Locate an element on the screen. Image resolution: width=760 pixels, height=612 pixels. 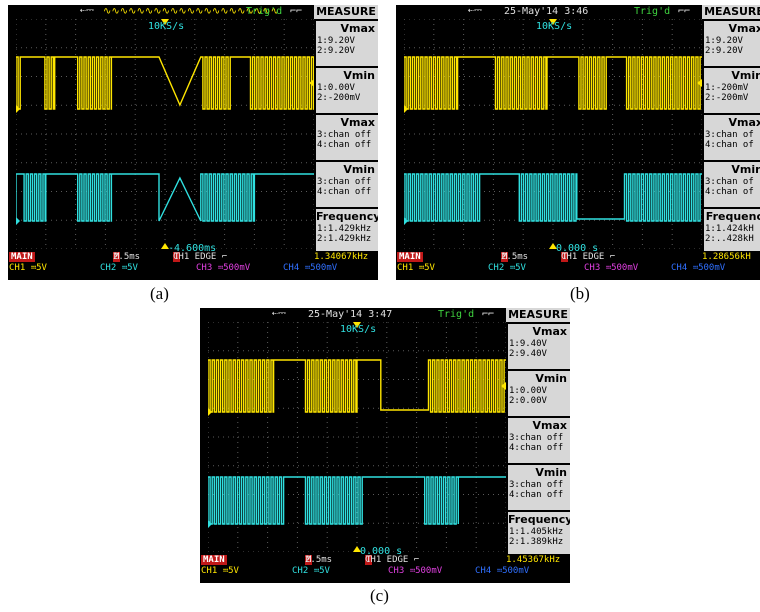
cursor-time: -4.600ms is located at coordinates (192, 248).